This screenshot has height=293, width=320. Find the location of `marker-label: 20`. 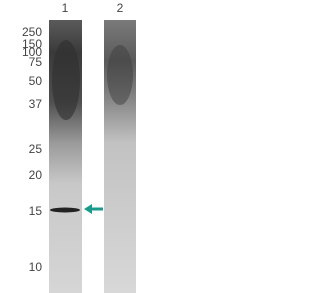

marker-label: 20 is located at coordinates (36, 175).